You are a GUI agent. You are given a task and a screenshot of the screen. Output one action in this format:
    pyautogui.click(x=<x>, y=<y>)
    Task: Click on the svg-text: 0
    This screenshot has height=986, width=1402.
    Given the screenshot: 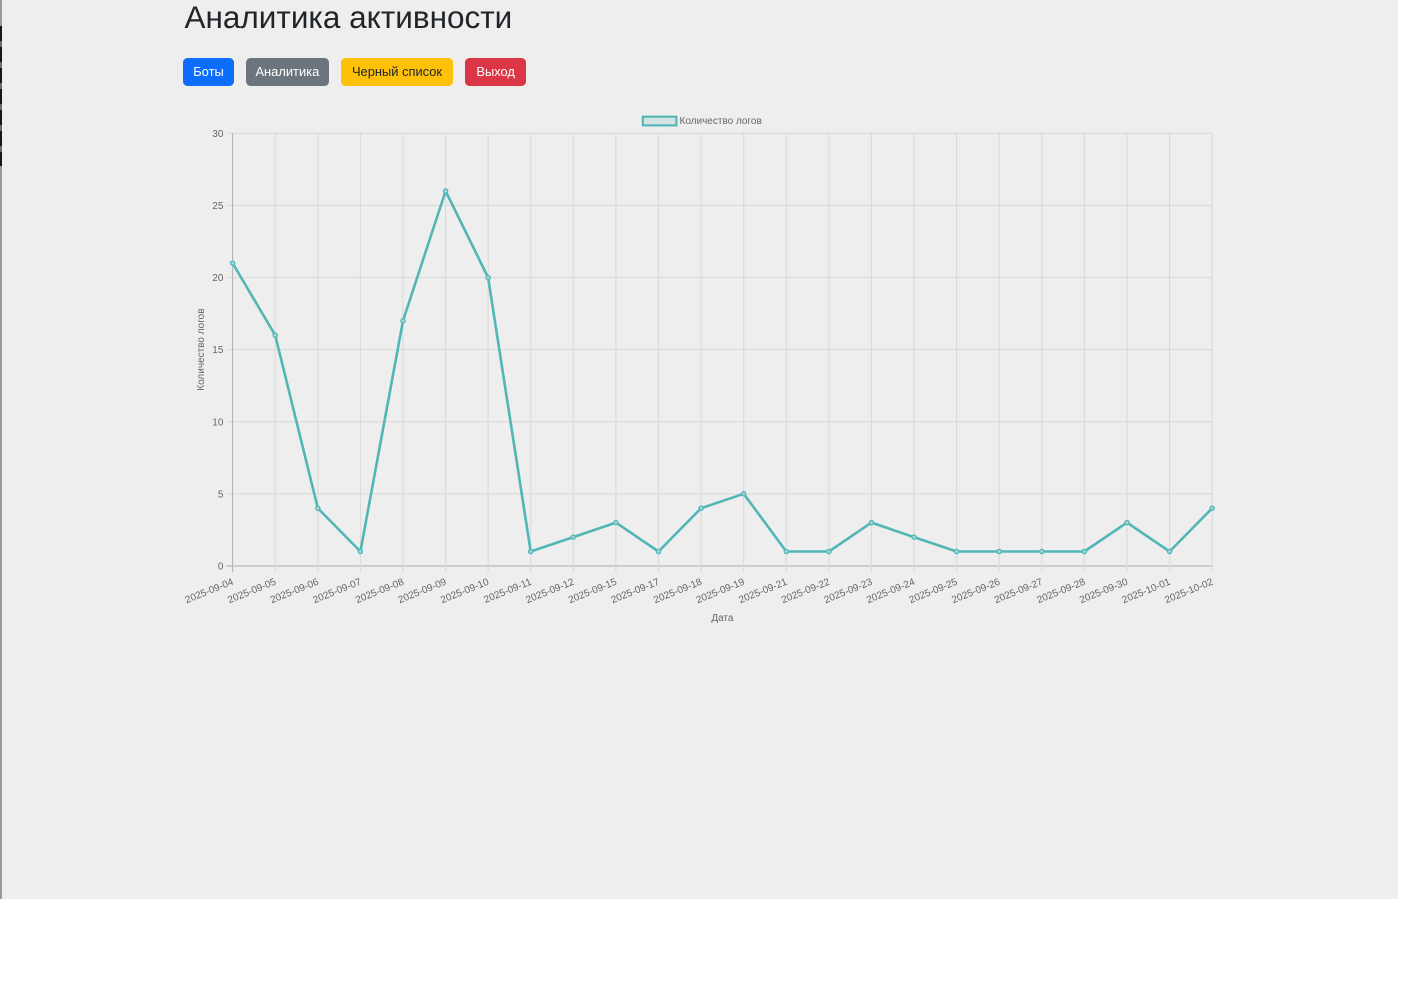 What is the action you would take?
    pyautogui.click(x=221, y=567)
    